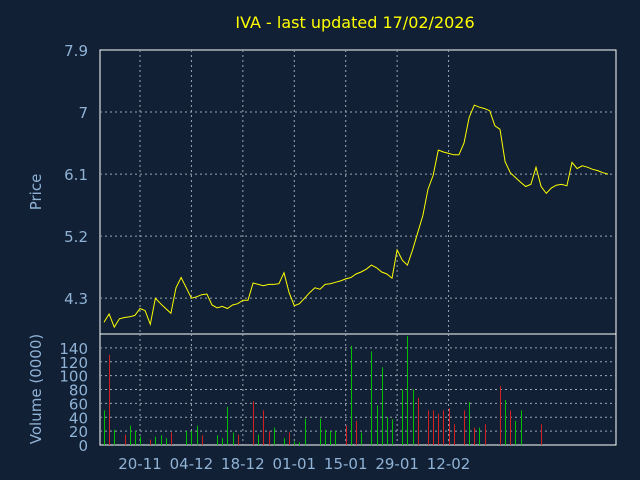 The width and height of the screenshot is (640, 480). Describe the element at coordinates (140, 464) in the screenshot. I see `date-tick-label: 20-11` at that location.